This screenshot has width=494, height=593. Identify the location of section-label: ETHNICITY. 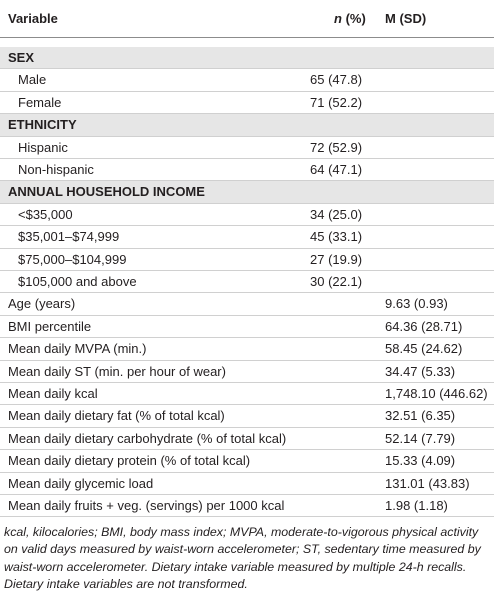
(42, 125).